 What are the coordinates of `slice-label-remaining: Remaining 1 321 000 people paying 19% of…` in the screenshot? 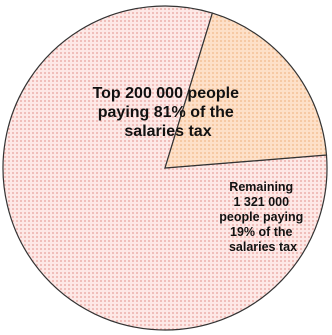 It's located at (263, 217).